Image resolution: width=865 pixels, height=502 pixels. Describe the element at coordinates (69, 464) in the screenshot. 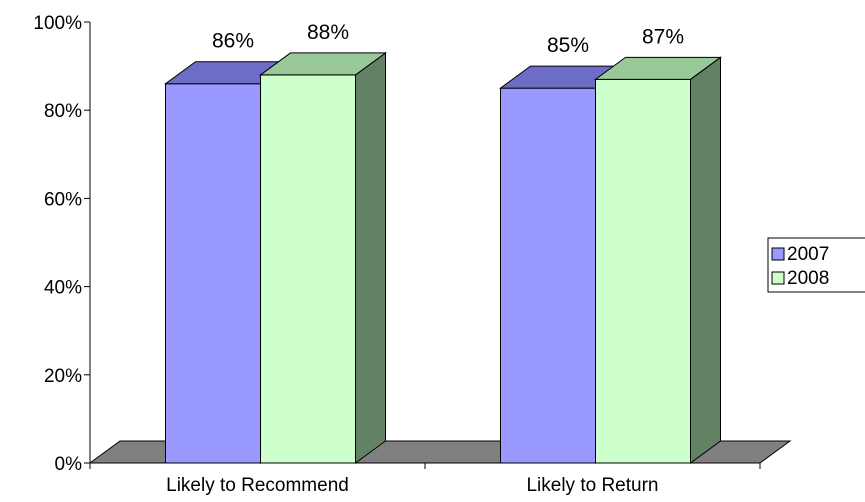

I see `y-tick-label: 0%` at that location.